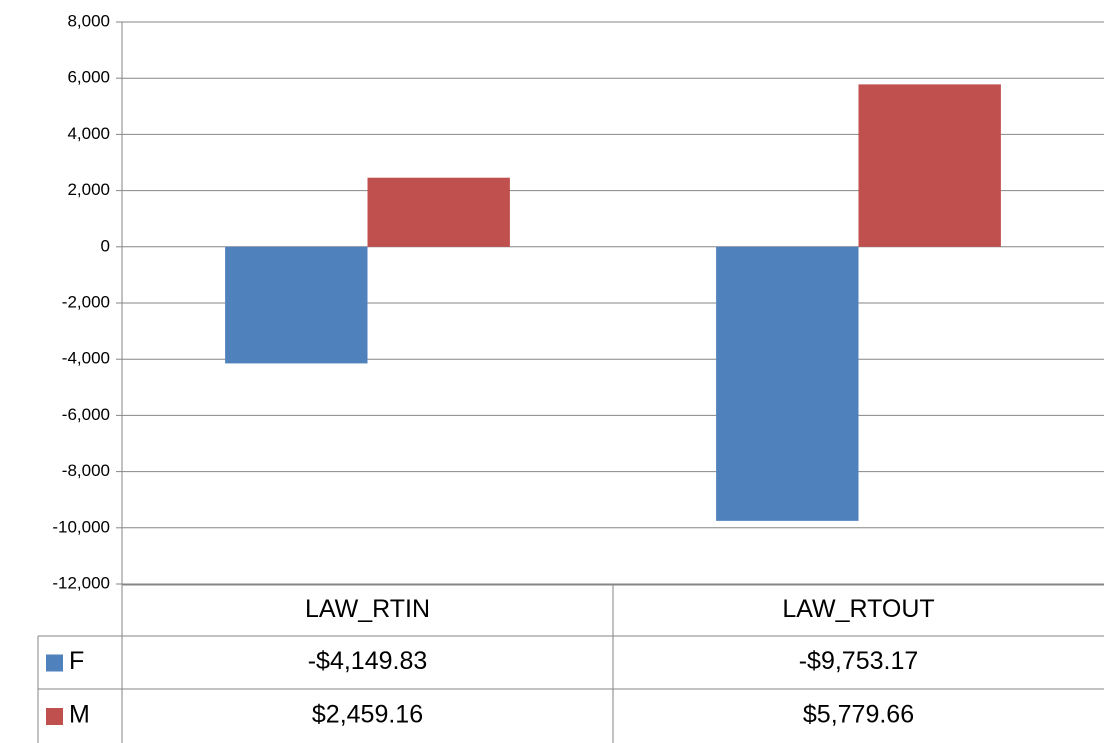 The height and width of the screenshot is (743, 1104). Describe the element at coordinates (858, 609) in the screenshot. I see `table-header: LAW_RTOUT` at that location.